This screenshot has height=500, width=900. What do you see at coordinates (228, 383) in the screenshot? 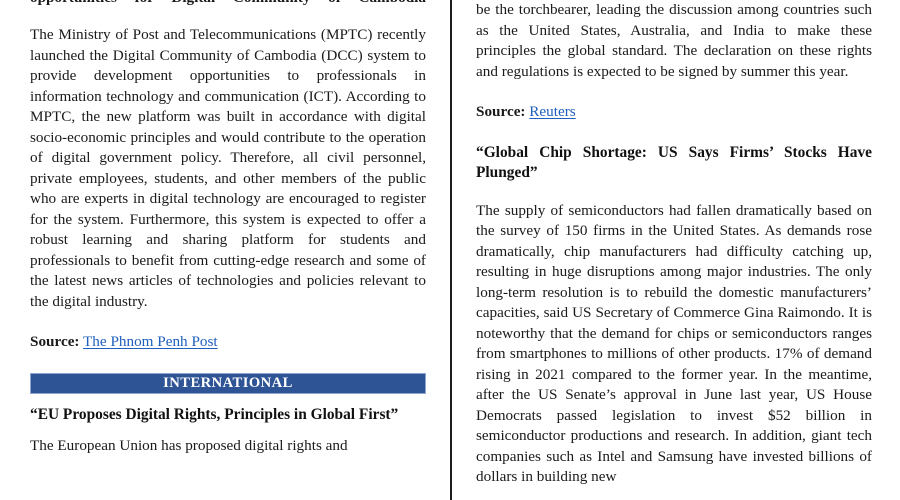
I see `section-banner-international: INTERNATIONAL` at bounding box center [228, 383].